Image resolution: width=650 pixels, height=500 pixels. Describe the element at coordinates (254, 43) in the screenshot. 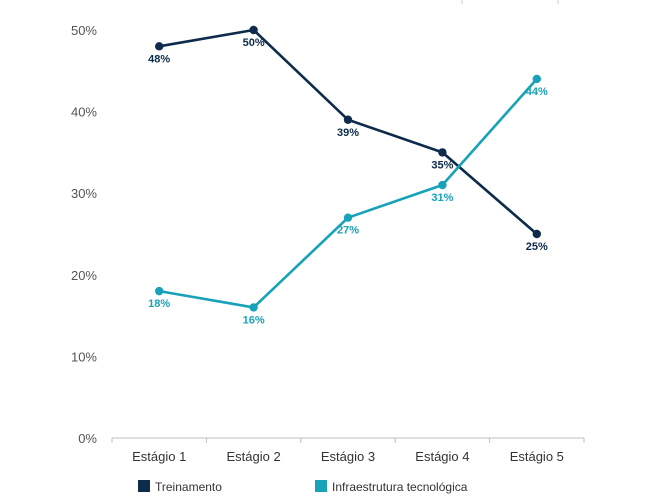

I see `data-label: 50%` at that location.